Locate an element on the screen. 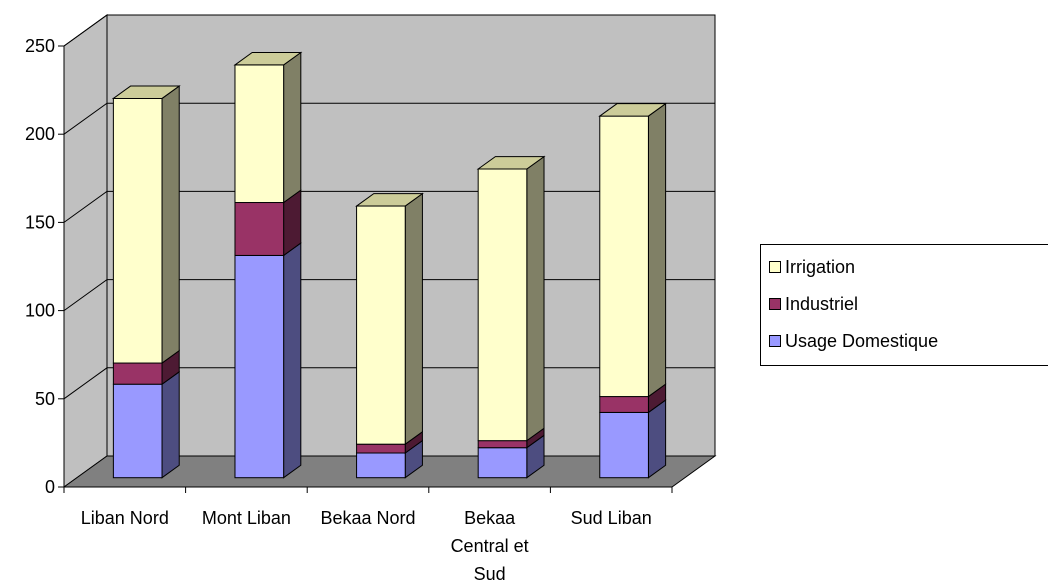 The height and width of the screenshot is (584, 1048). bar-Usage Domestique-Bekaa Central et Sud is located at coordinates (502, 463).